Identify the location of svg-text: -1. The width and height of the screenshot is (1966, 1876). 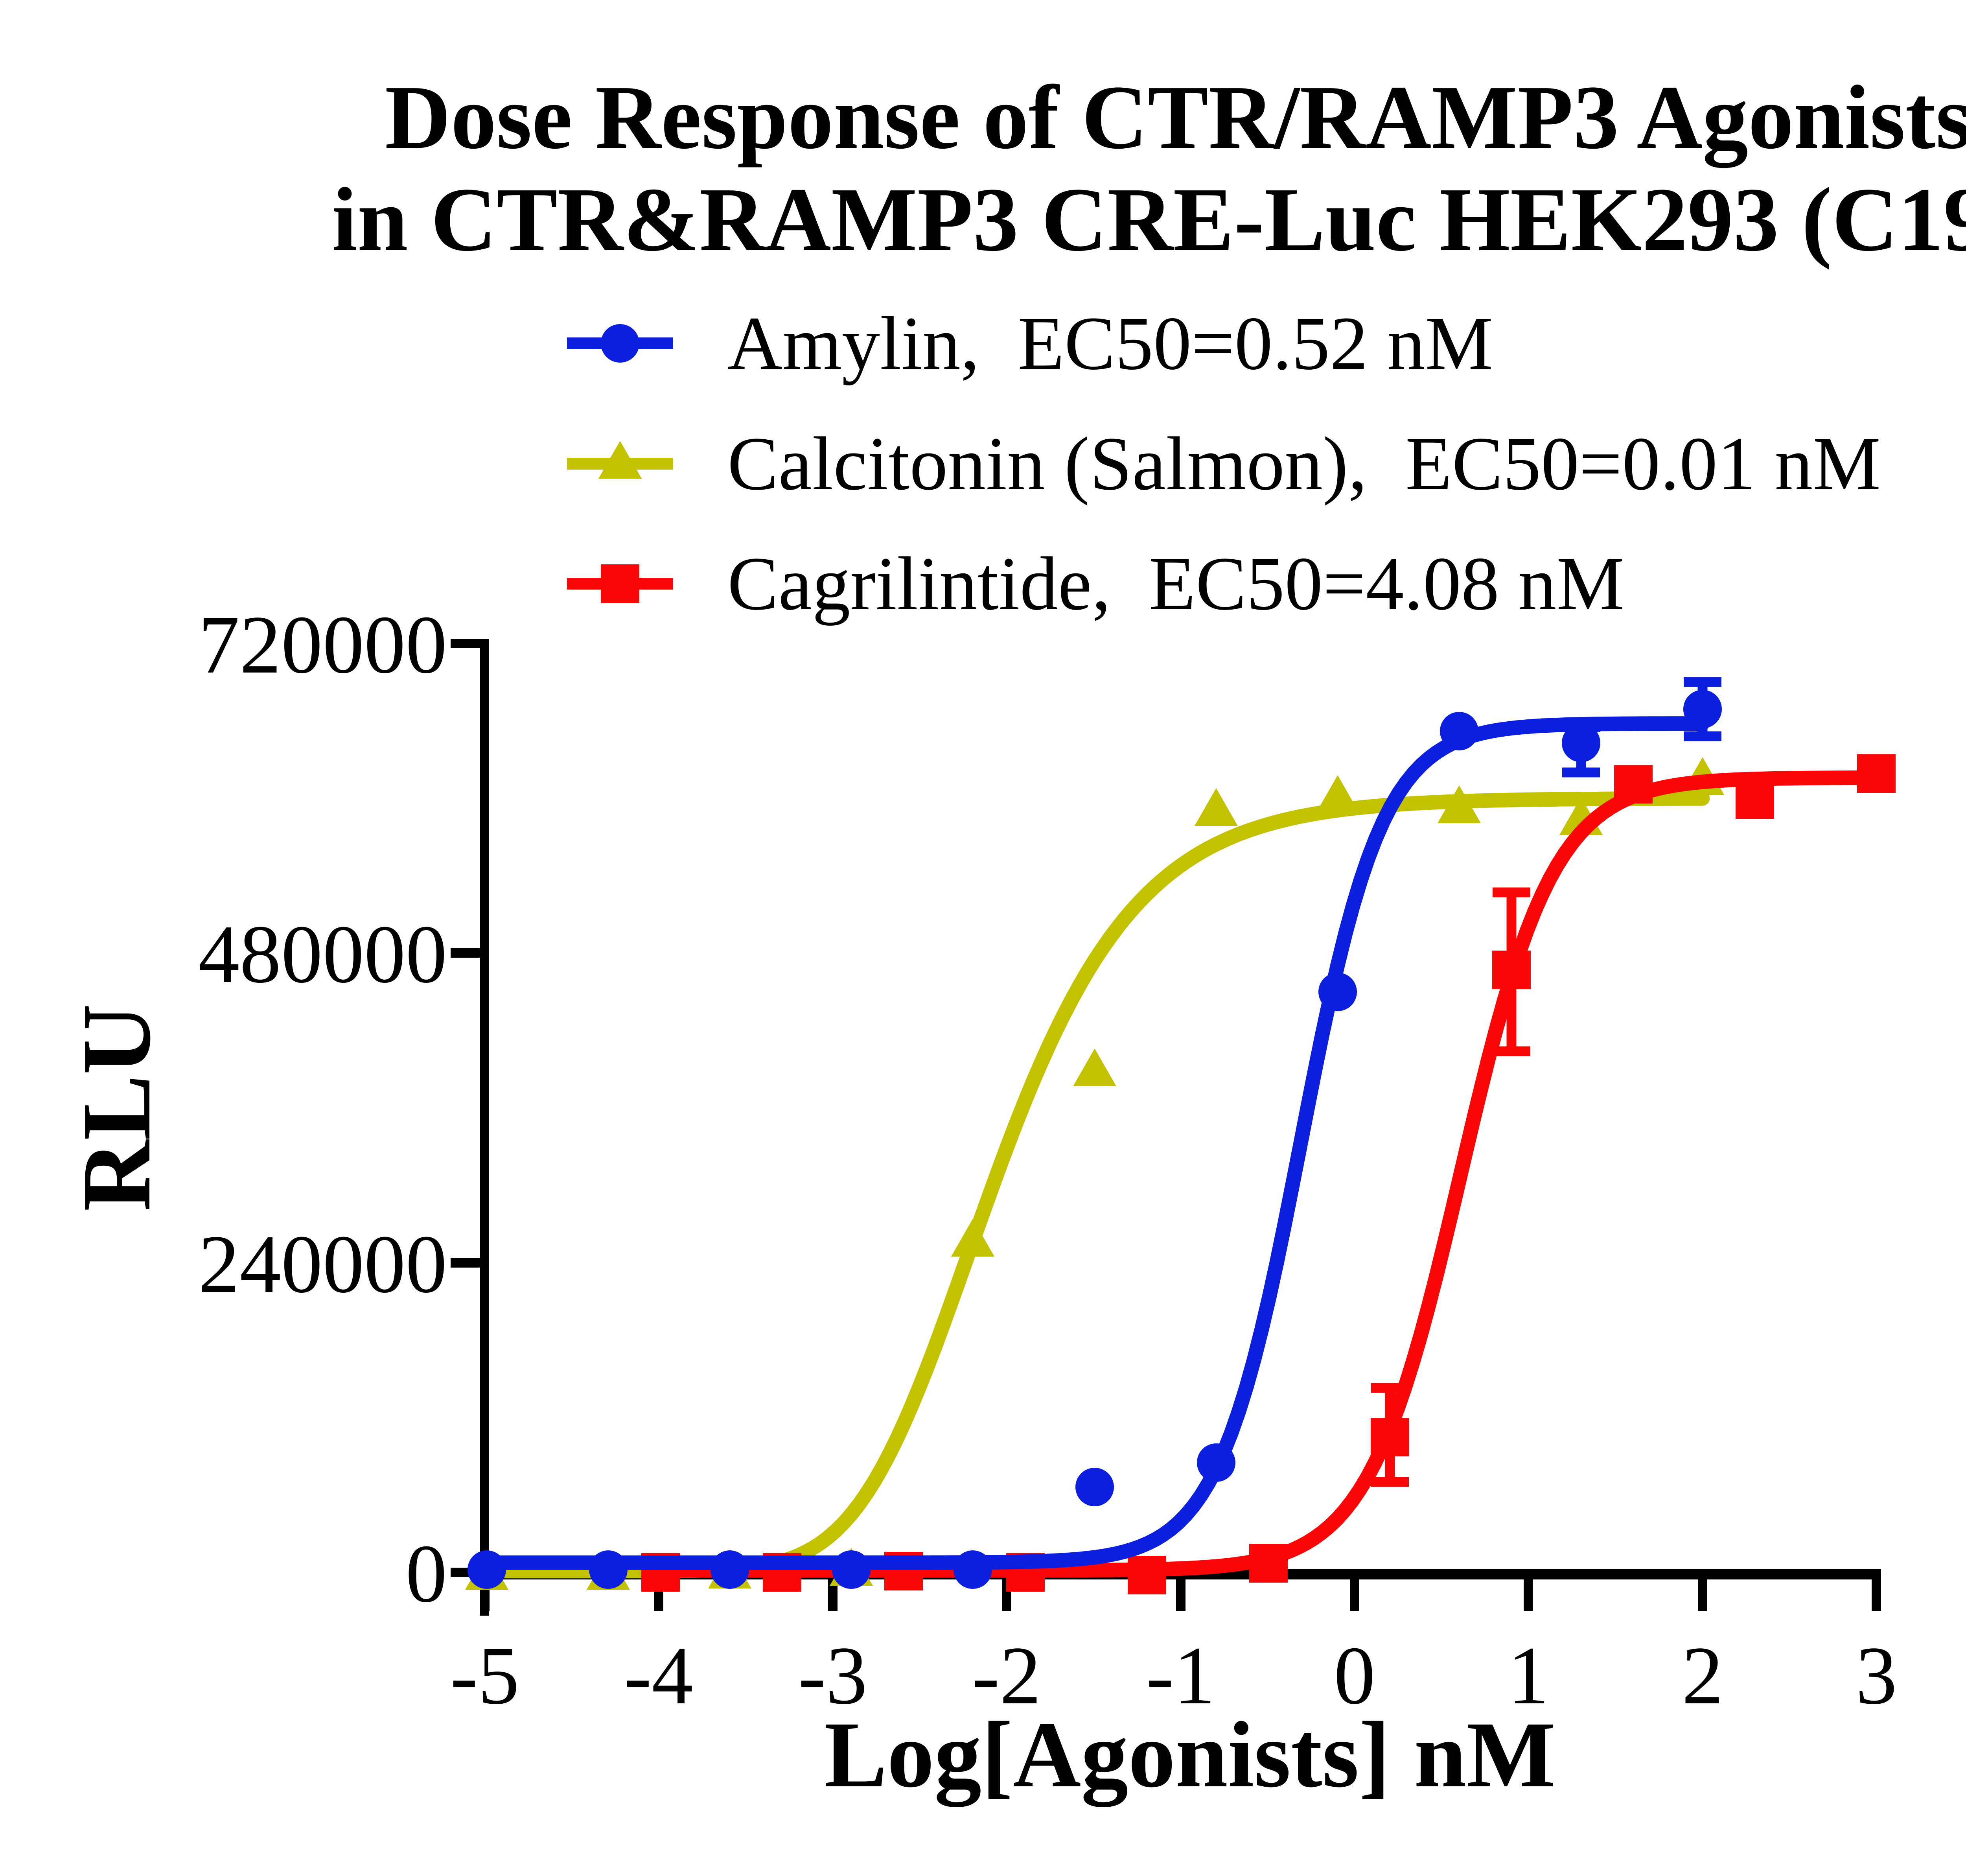
(1180, 1675).